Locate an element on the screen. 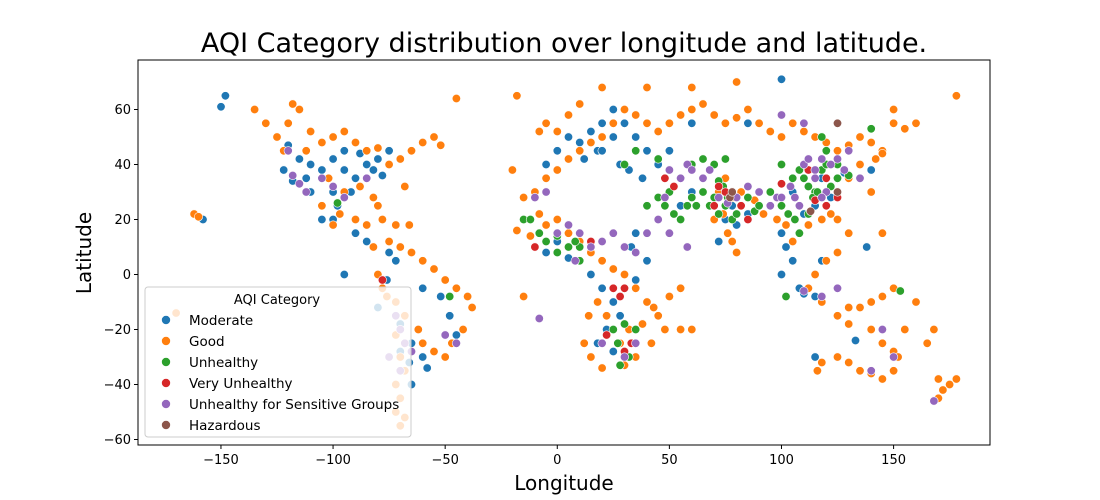  y-axis-title: Latitude is located at coordinates (84, 253).